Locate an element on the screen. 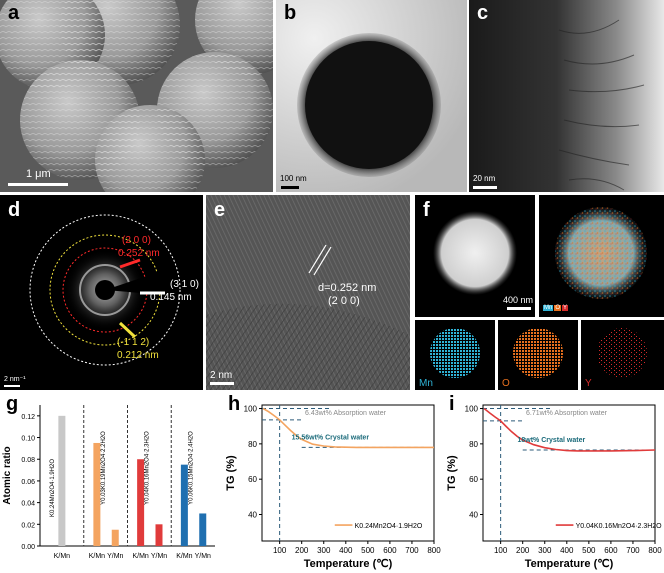  ring-200-hkl: (2 0 0) is located at coordinates (136, 240).